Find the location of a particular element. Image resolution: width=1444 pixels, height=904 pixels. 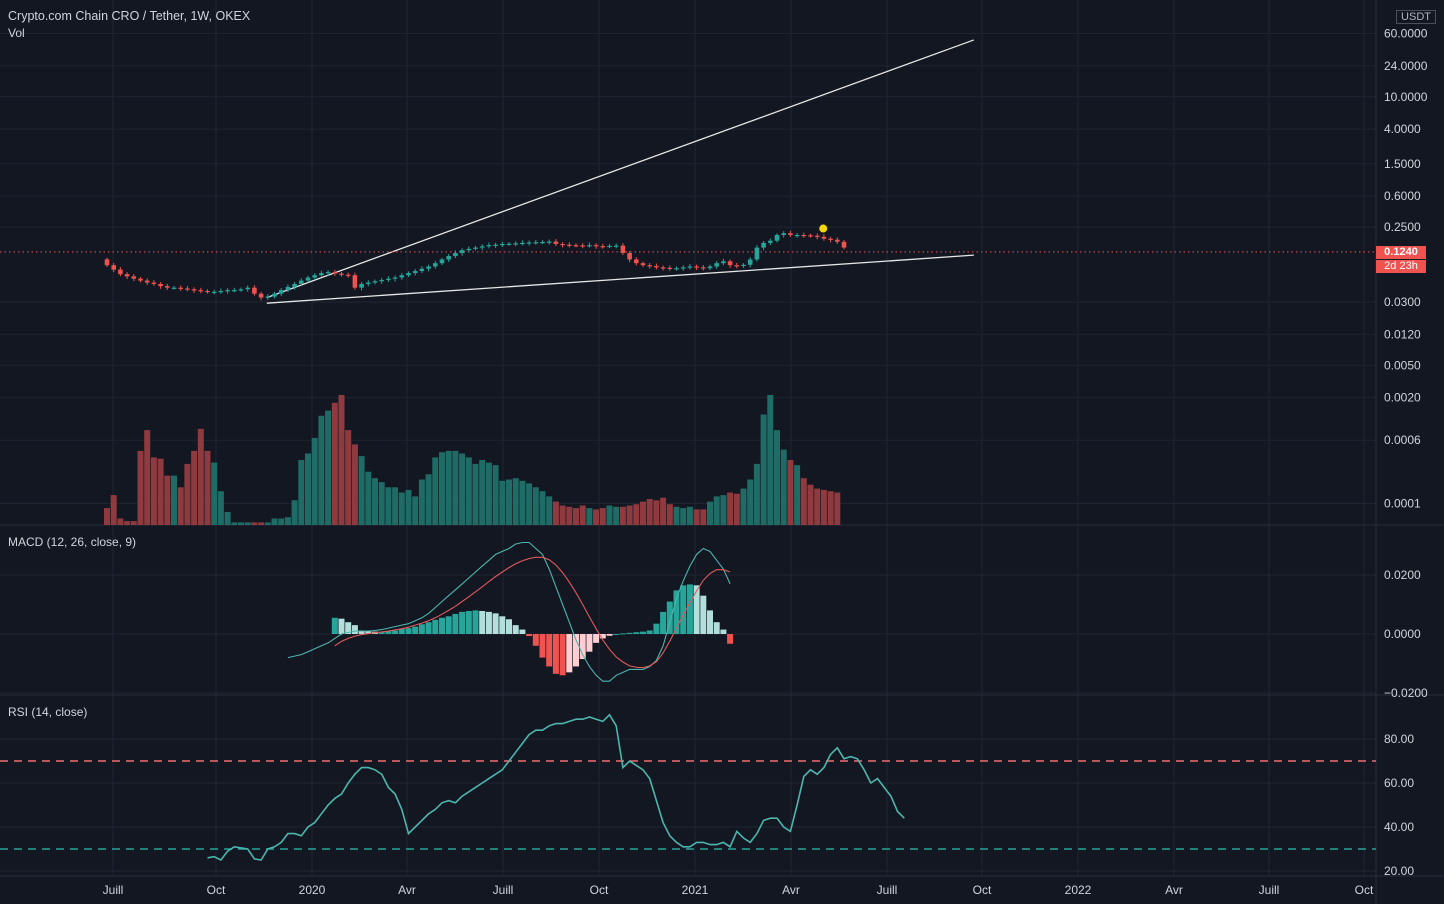

rsi-legend: RSI (14, close) is located at coordinates (48, 712).